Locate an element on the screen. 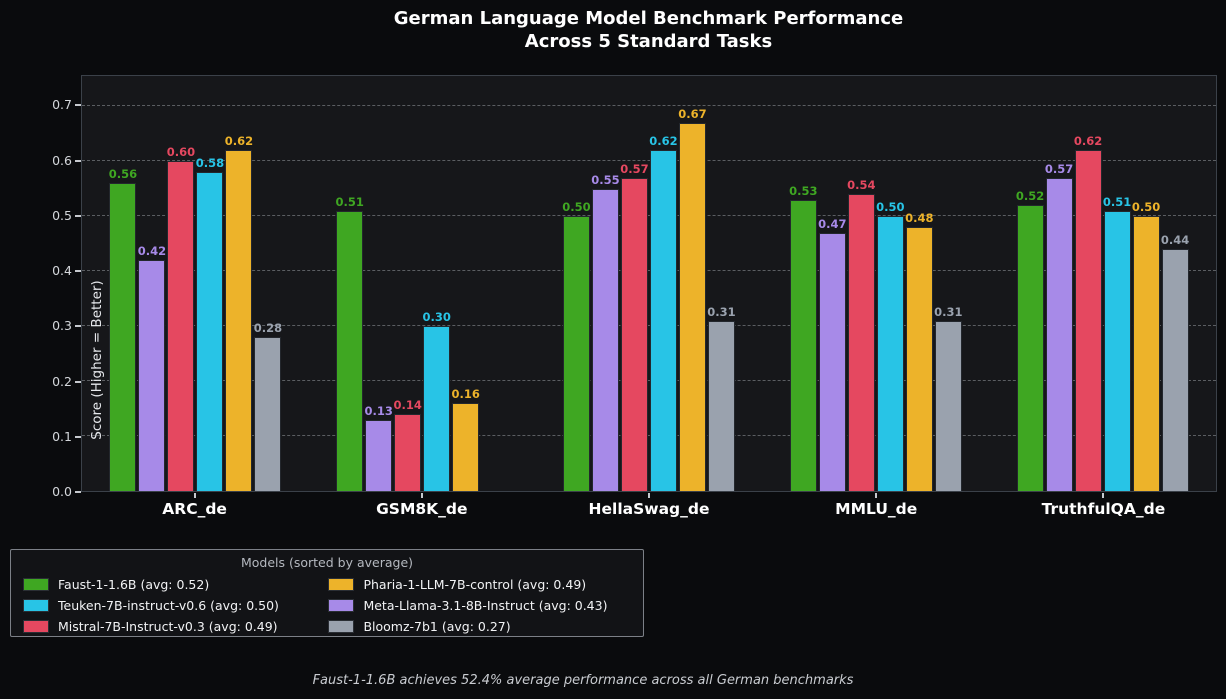 This screenshot has height=699, width=1226. legend-label: Faust-1-1.6B (avg: 0.52) is located at coordinates (134, 584).